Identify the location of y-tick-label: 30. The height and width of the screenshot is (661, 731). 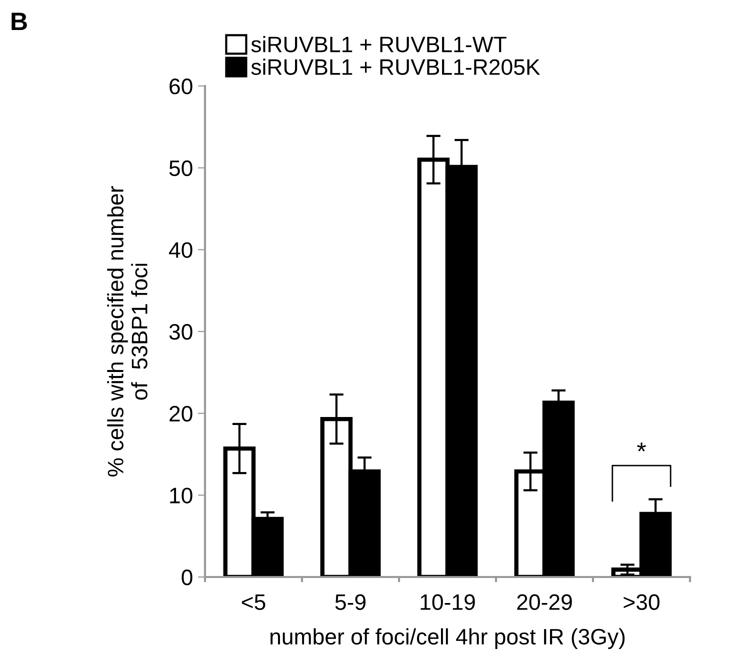
(180, 332).